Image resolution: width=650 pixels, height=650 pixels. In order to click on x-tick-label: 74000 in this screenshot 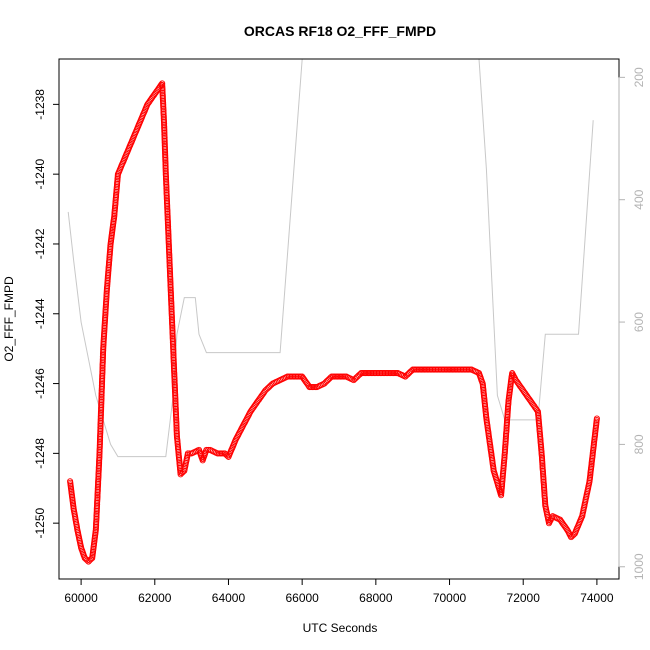, I will do `click(597, 598)`.